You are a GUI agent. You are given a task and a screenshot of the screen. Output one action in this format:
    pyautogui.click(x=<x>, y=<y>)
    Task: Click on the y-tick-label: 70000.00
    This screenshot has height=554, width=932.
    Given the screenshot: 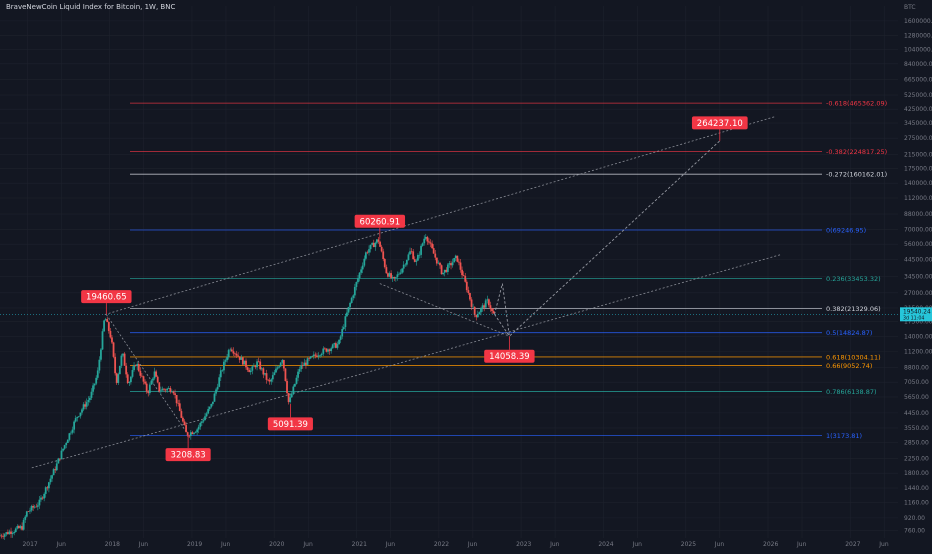 What is the action you would take?
    pyautogui.click(x=918, y=229)
    